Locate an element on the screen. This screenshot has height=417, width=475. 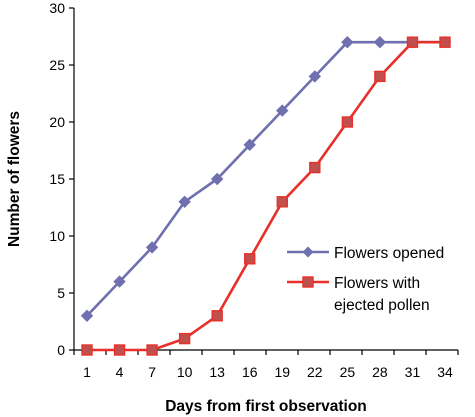
x-tick-label: 19 is located at coordinates (282, 372).